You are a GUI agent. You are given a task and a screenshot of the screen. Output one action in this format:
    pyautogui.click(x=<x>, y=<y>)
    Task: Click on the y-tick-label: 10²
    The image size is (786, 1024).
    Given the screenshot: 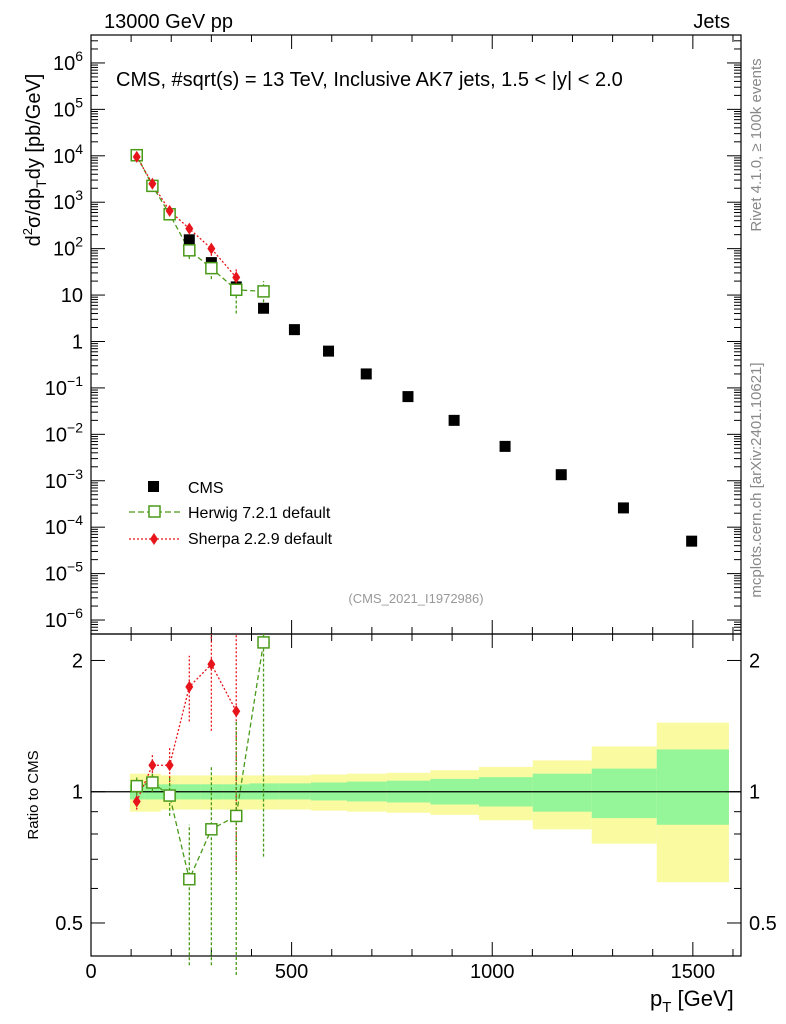 What is the action you would take?
    pyautogui.click(x=68, y=247)
    